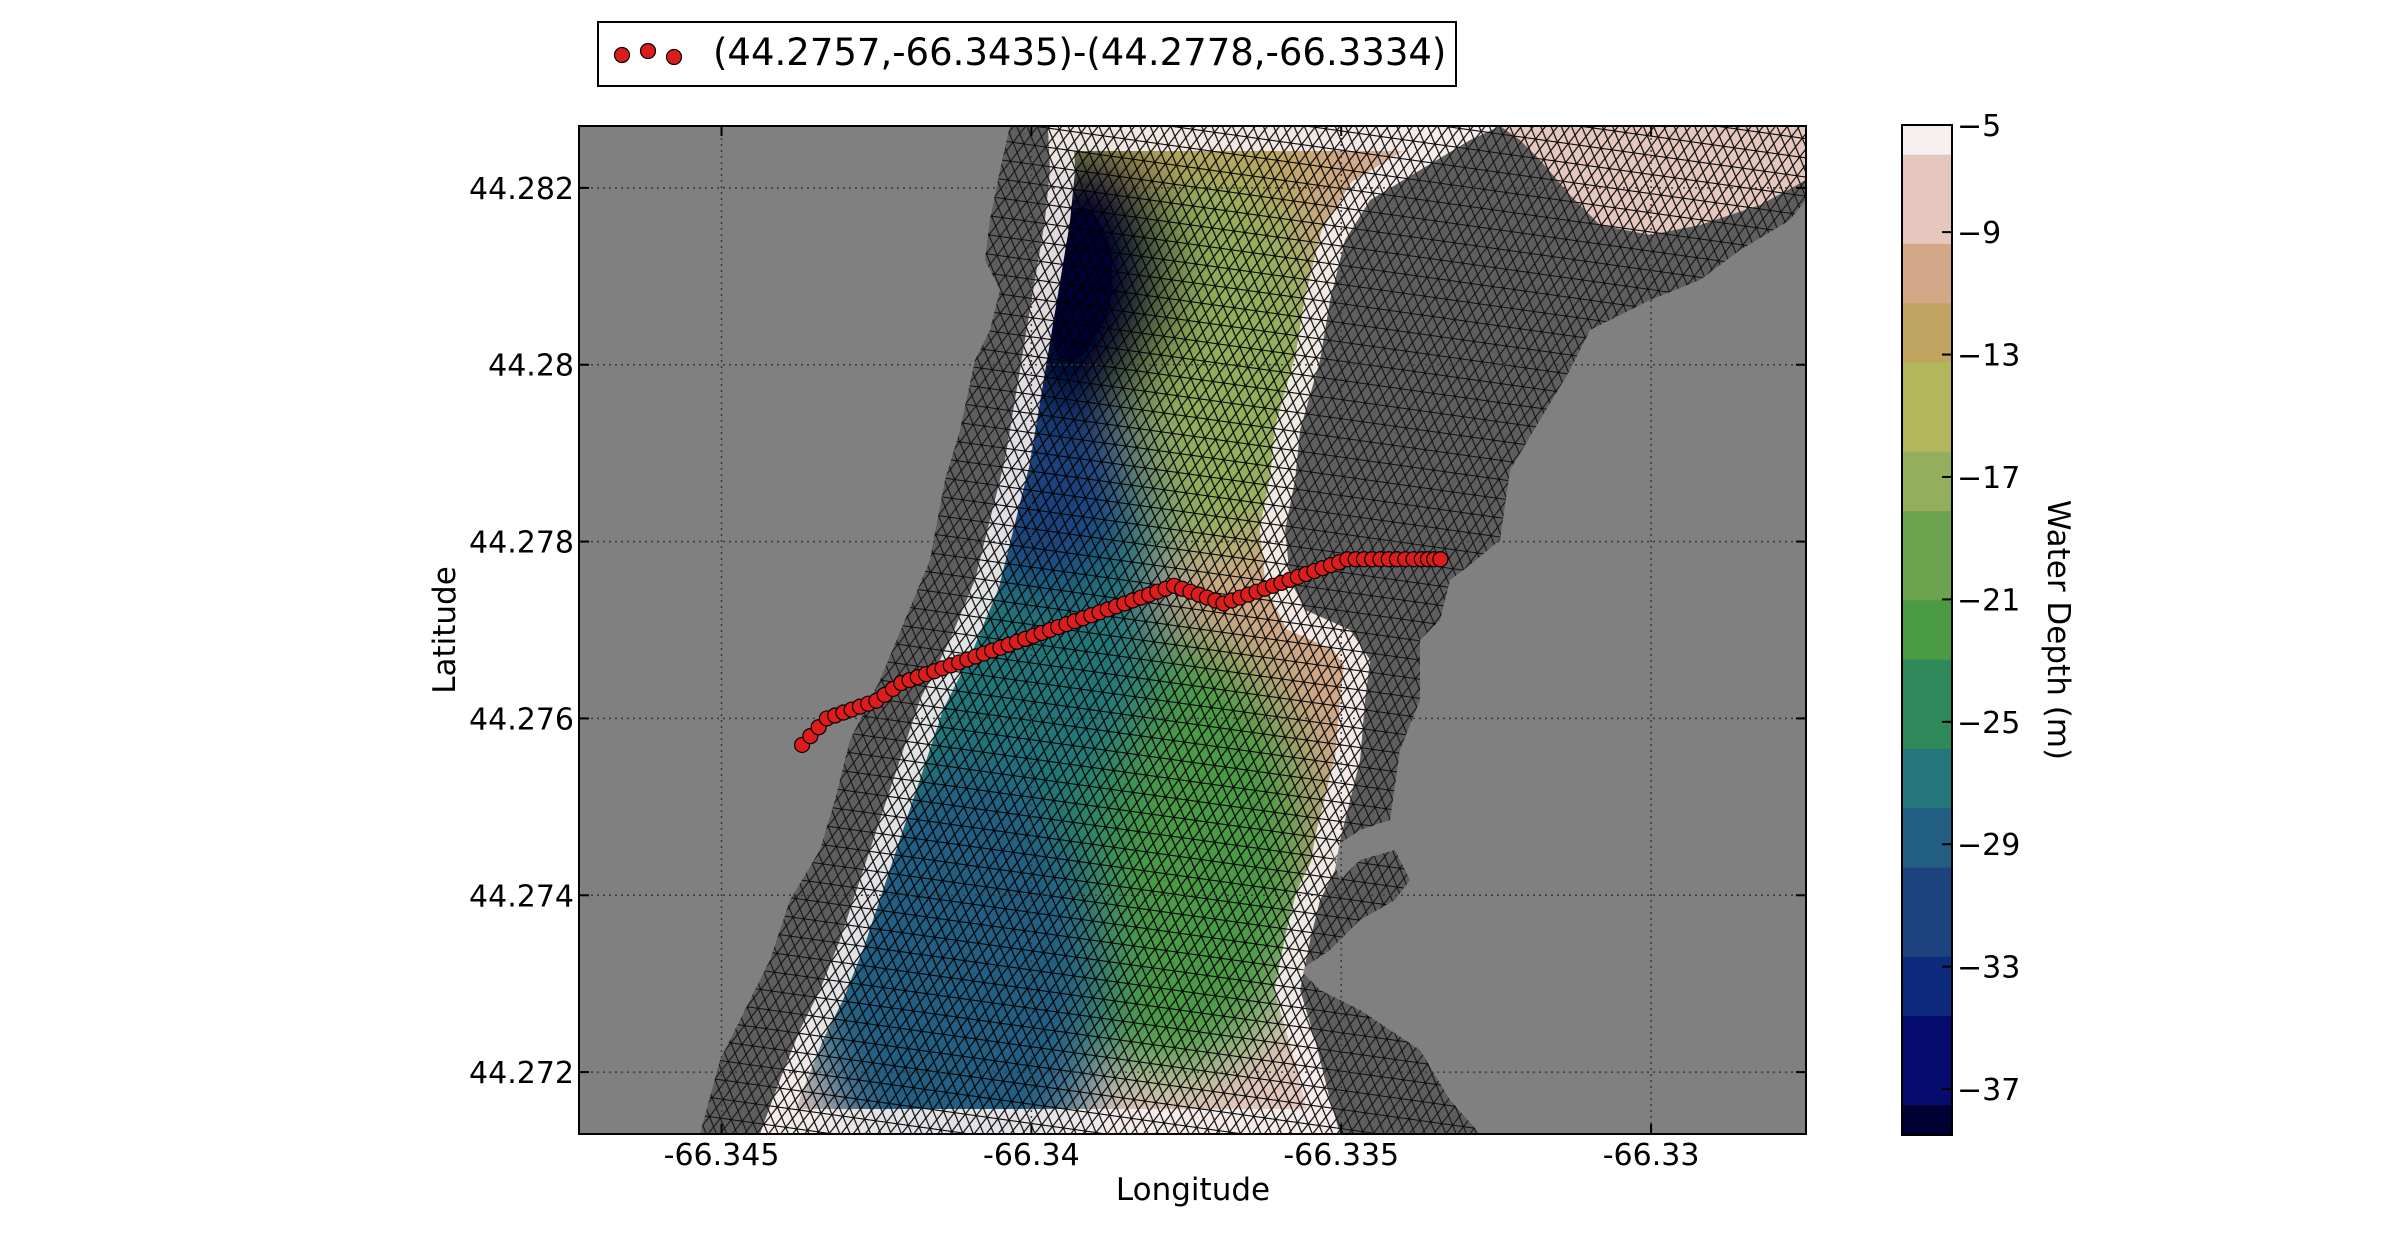 The image size is (2400, 1246). What do you see at coordinates (521, 1073) in the screenshot?
I see `y-tick-label: 44.272` at bounding box center [521, 1073].